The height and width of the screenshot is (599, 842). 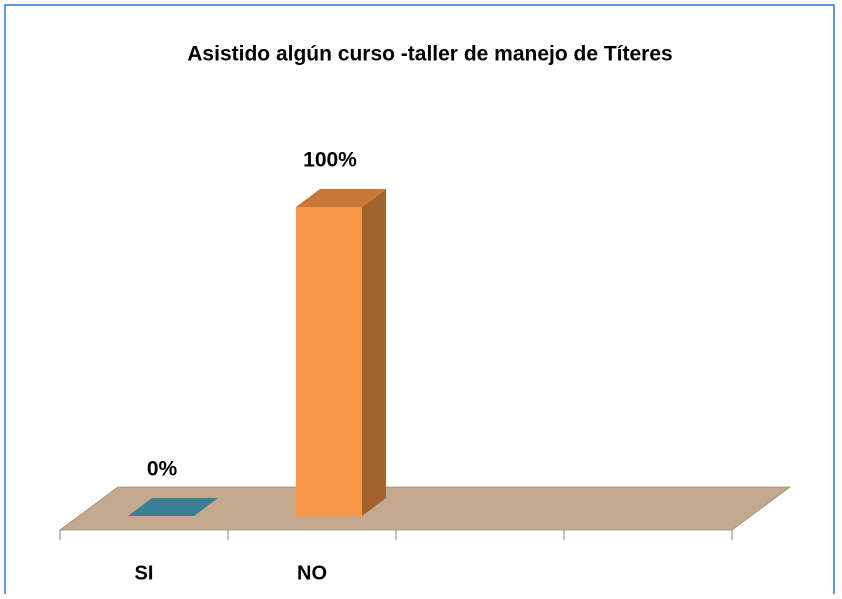 I want to click on x-tick-label: SI, so click(x=144, y=573).